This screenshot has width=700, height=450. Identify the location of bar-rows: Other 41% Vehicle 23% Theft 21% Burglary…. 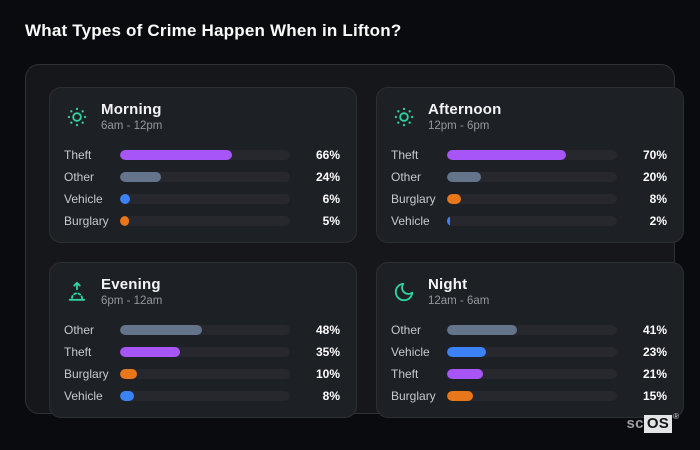
(529, 362).